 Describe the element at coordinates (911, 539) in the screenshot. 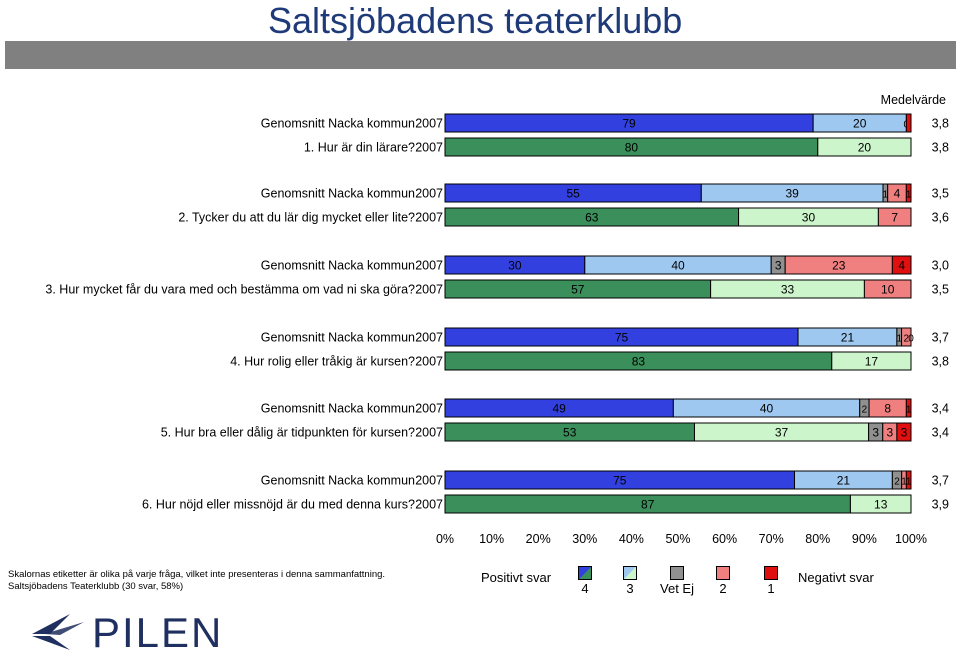

I see `x-tick-label: 100%` at that location.